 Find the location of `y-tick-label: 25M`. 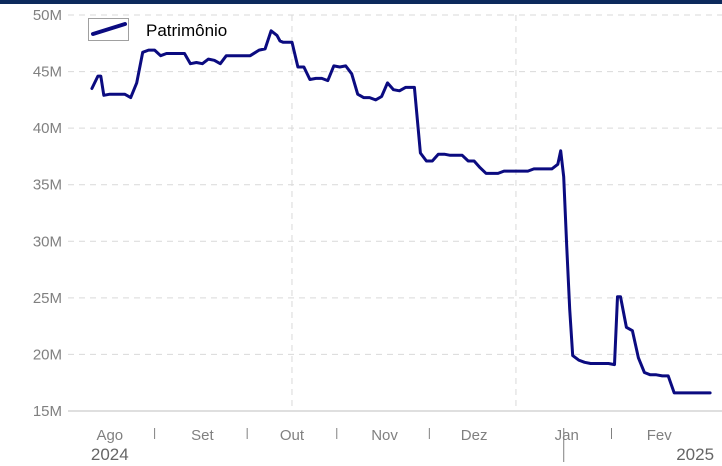

y-tick-label: 25M is located at coordinates (47, 298).